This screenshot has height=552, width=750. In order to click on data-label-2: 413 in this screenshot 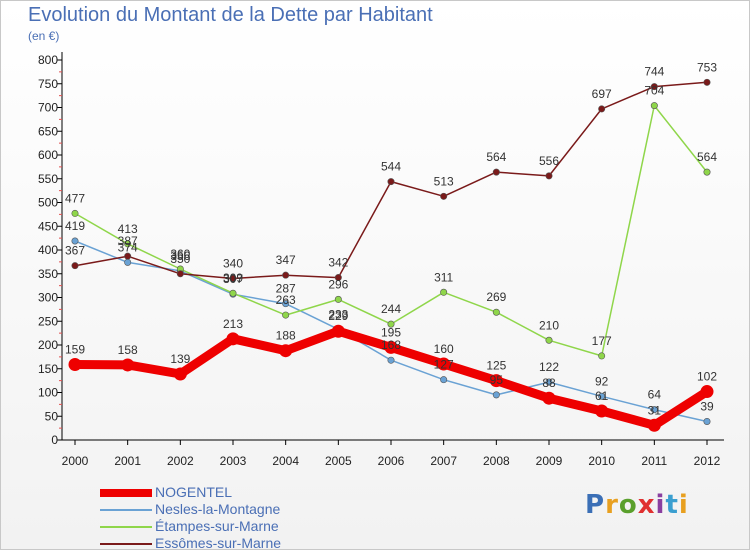, I will do `click(128, 229)`.